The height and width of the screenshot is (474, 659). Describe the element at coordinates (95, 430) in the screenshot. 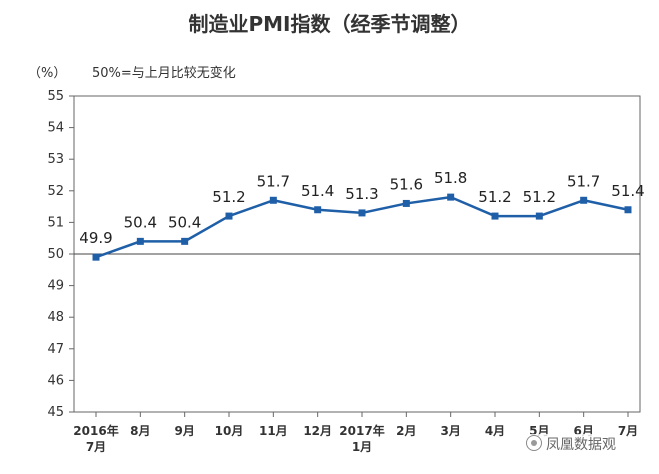

I see `x-tick-label: 2016年` at that location.